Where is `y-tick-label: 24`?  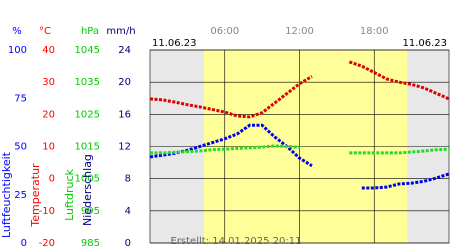 y-tick-label: 24 is located at coordinates (124, 50).